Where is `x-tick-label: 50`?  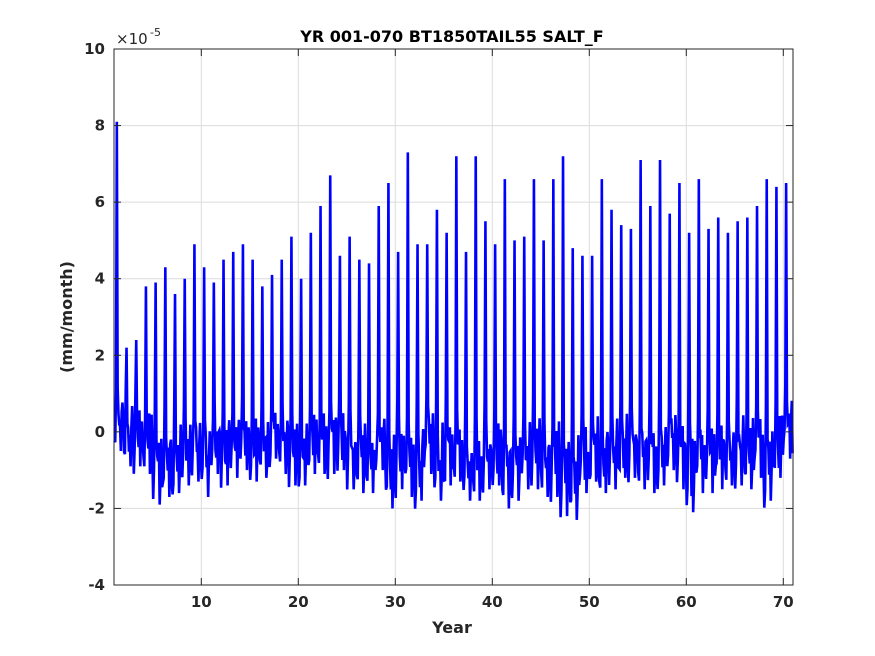 x-tick-label: 50 is located at coordinates (589, 602).